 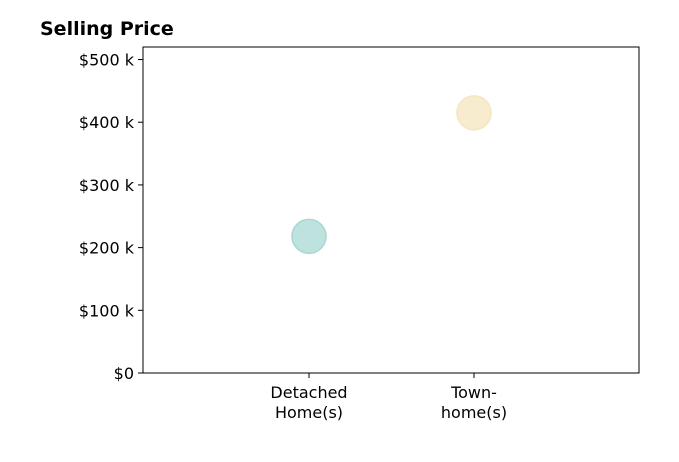 What do you see at coordinates (388, 397) in the screenshot?
I see `x-axis: Detached Home(s) Town-home(s)` at bounding box center [388, 397].